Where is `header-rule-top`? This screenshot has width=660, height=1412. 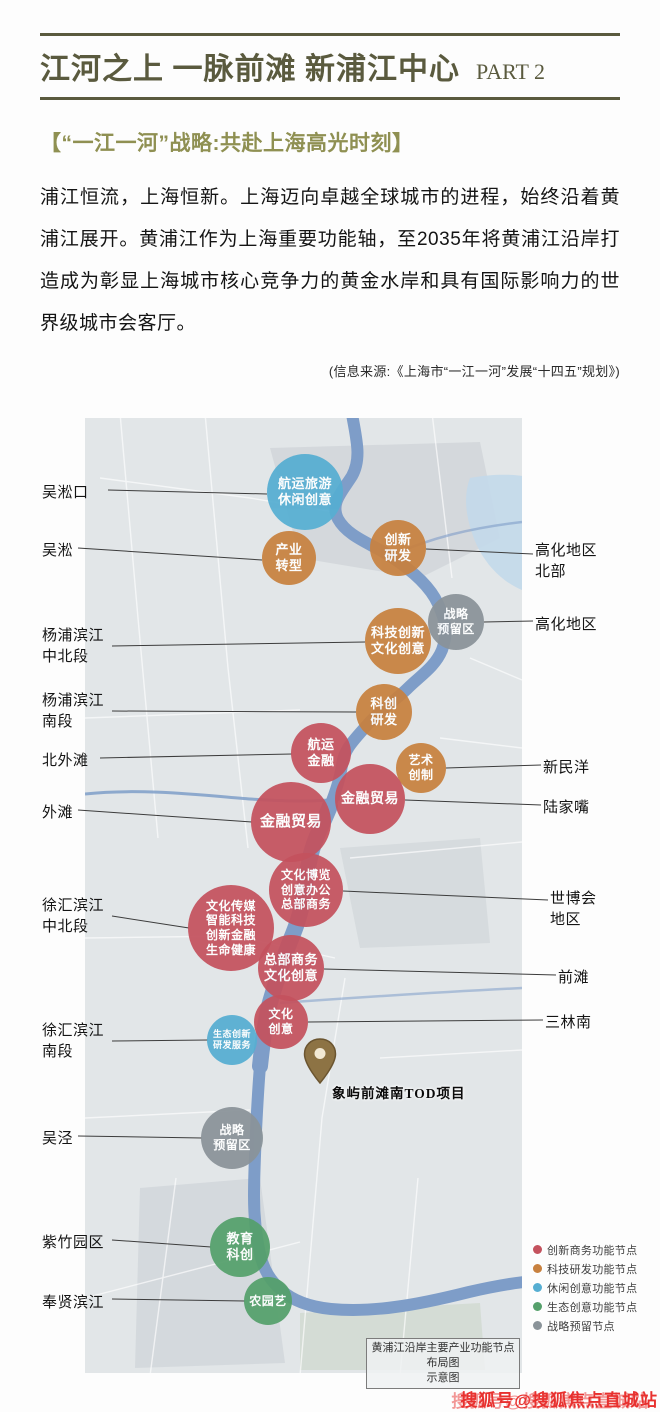
header-rule-top is located at coordinates (330, 34).